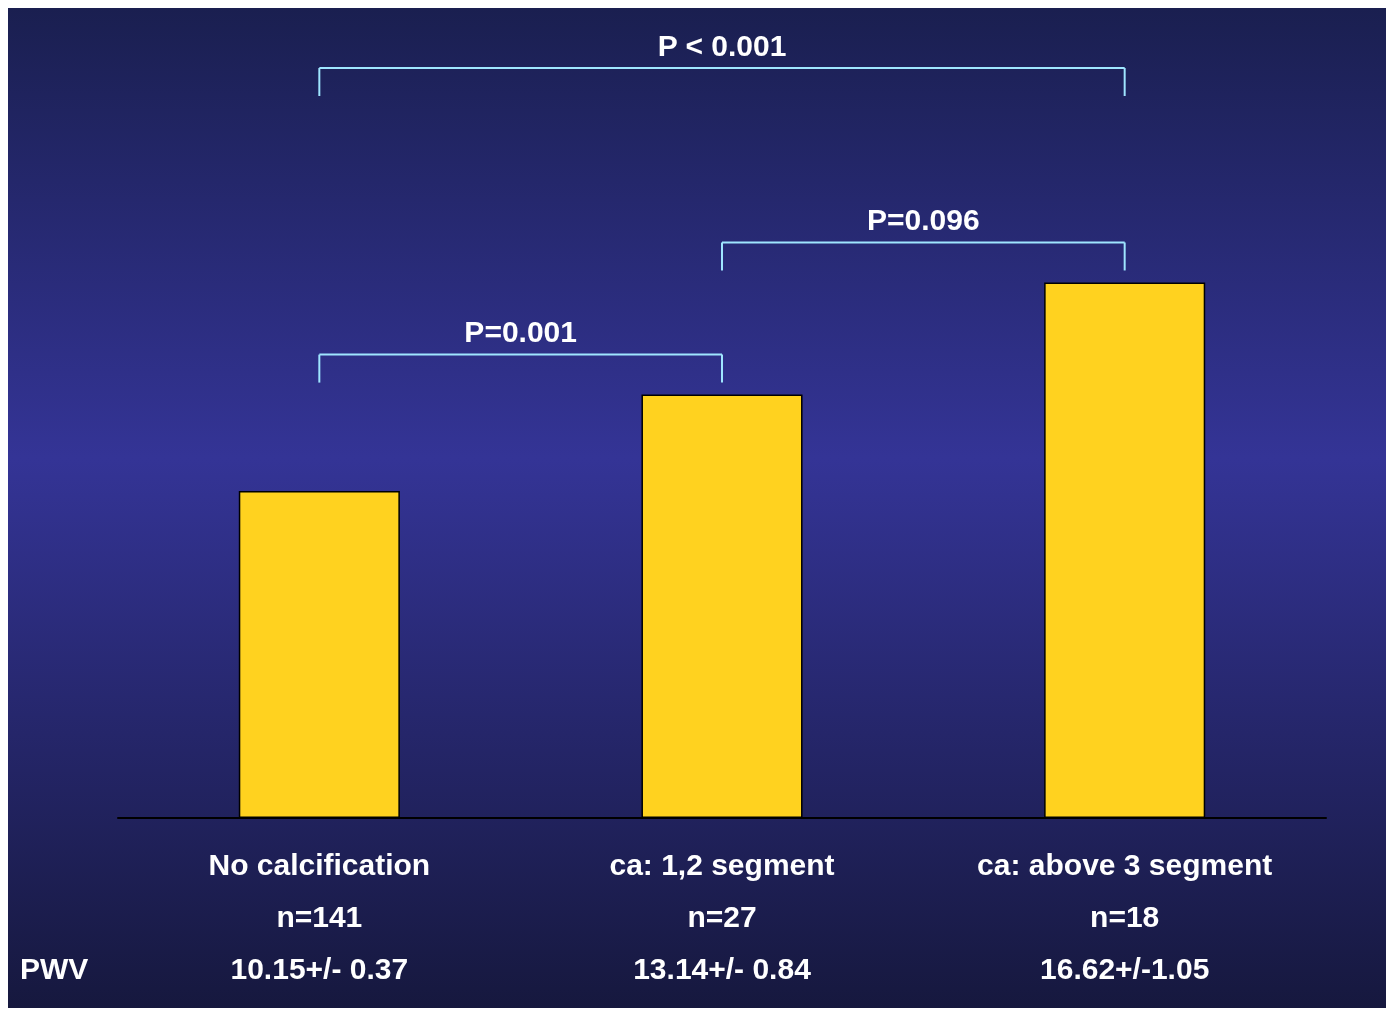 This screenshot has width=1394, height=1014. What do you see at coordinates (520, 332) in the screenshot?
I see `annotation: P=0.001` at bounding box center [520, 332].